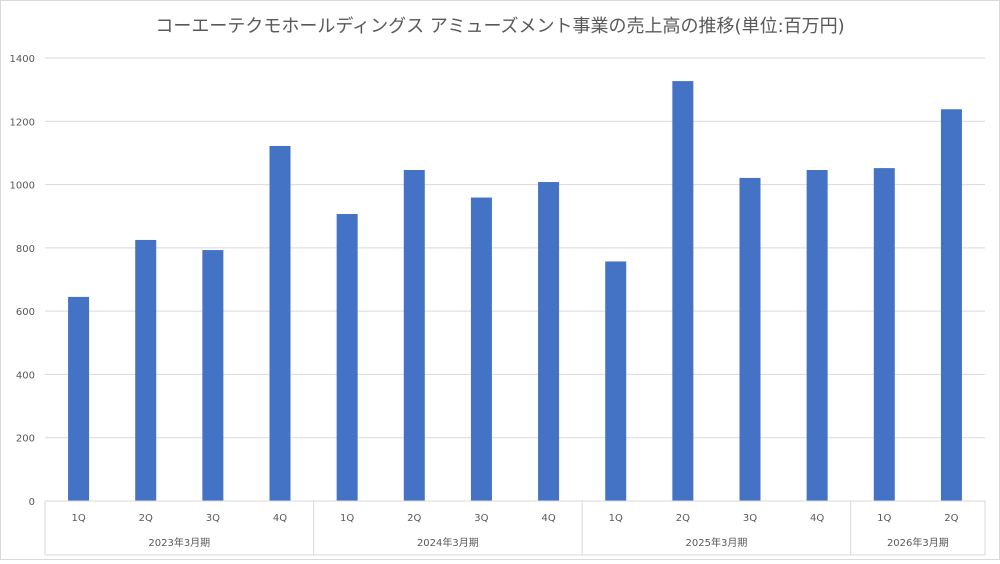 The width and height of the screenshot is (1000, 564). Describe the element at coordinates (179, 542) in the screenshot. I see `x-group-label: 2023年3月期` at that location.